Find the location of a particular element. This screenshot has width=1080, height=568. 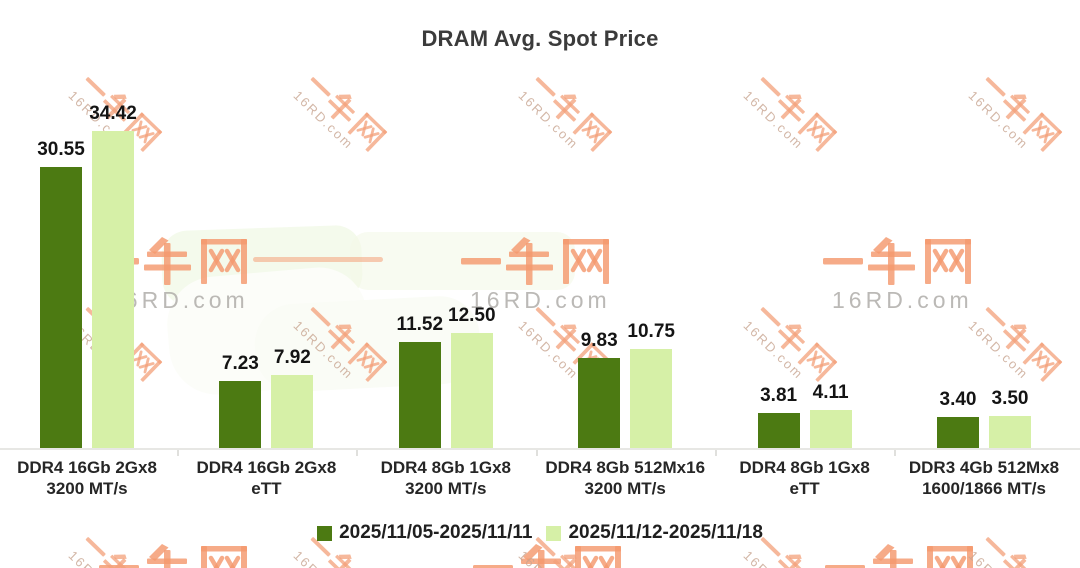

category-label: DDR4 8Gb 1Gx8 eTT is located at coordinates (805, 478).